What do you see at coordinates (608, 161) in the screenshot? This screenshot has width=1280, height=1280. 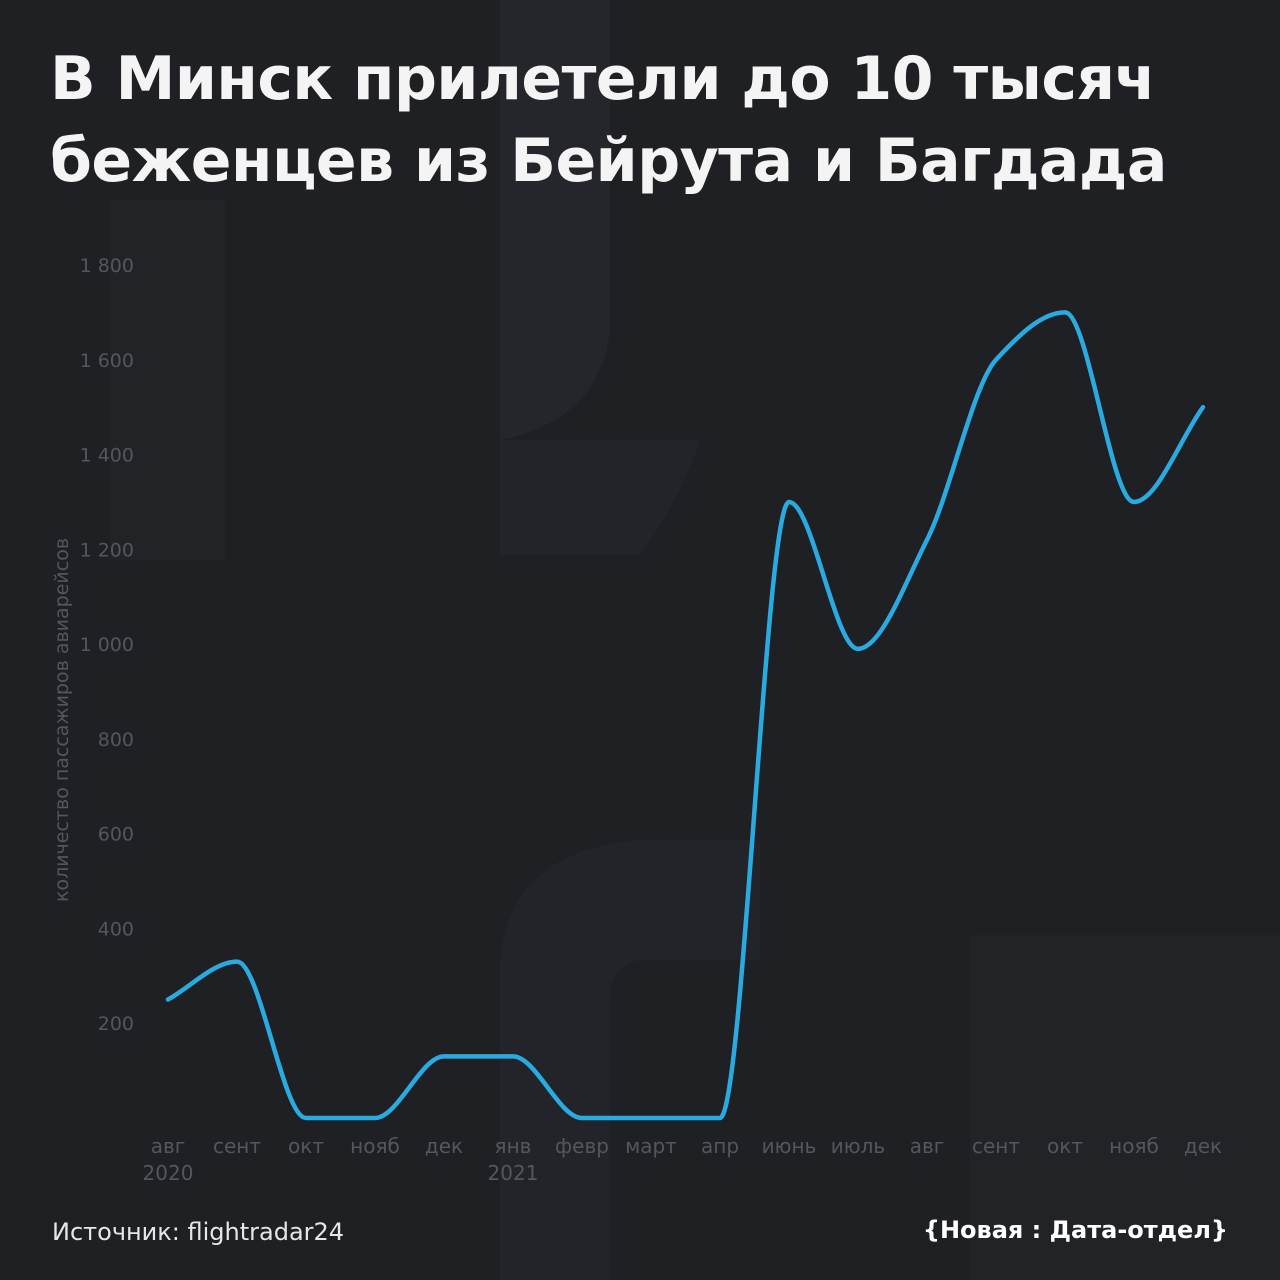 I see `title-line-2: беженцев из Бейрута и Багдада` at bounding box center [608, 161].